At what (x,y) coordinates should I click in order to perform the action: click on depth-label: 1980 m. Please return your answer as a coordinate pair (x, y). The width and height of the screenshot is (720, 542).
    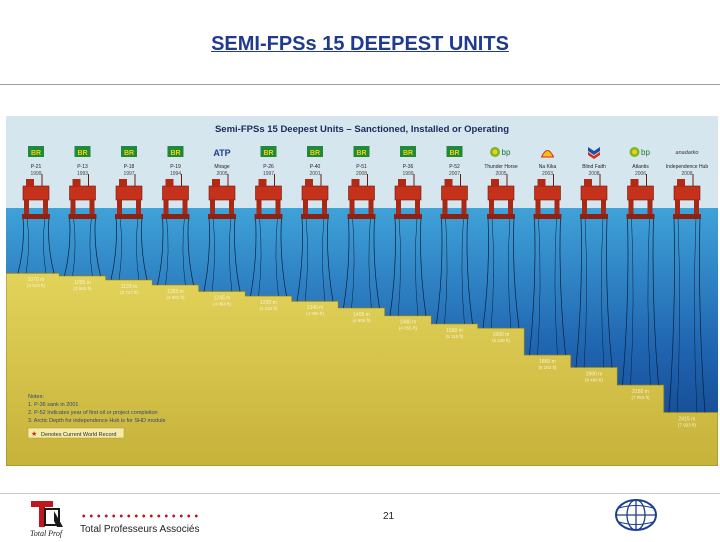
    Looking at the image, I should click on (594, 374).